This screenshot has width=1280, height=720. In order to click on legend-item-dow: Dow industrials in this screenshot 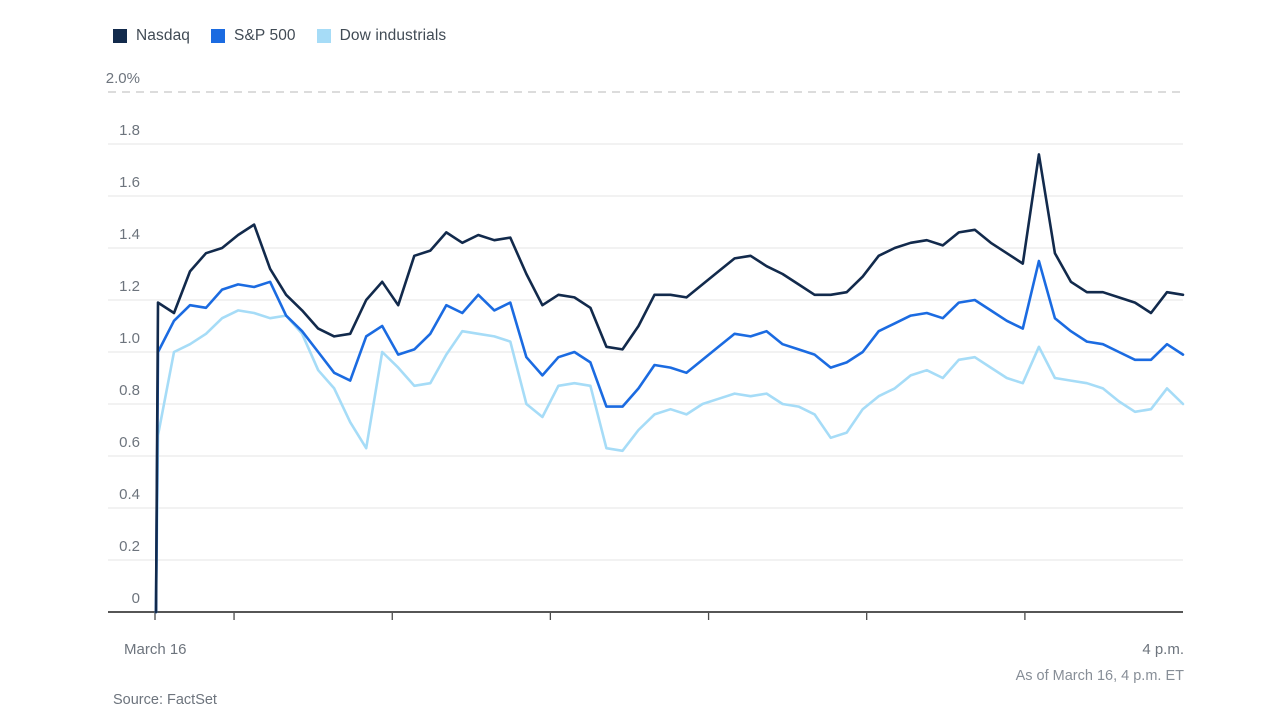, I will do `click(381, 36)`.